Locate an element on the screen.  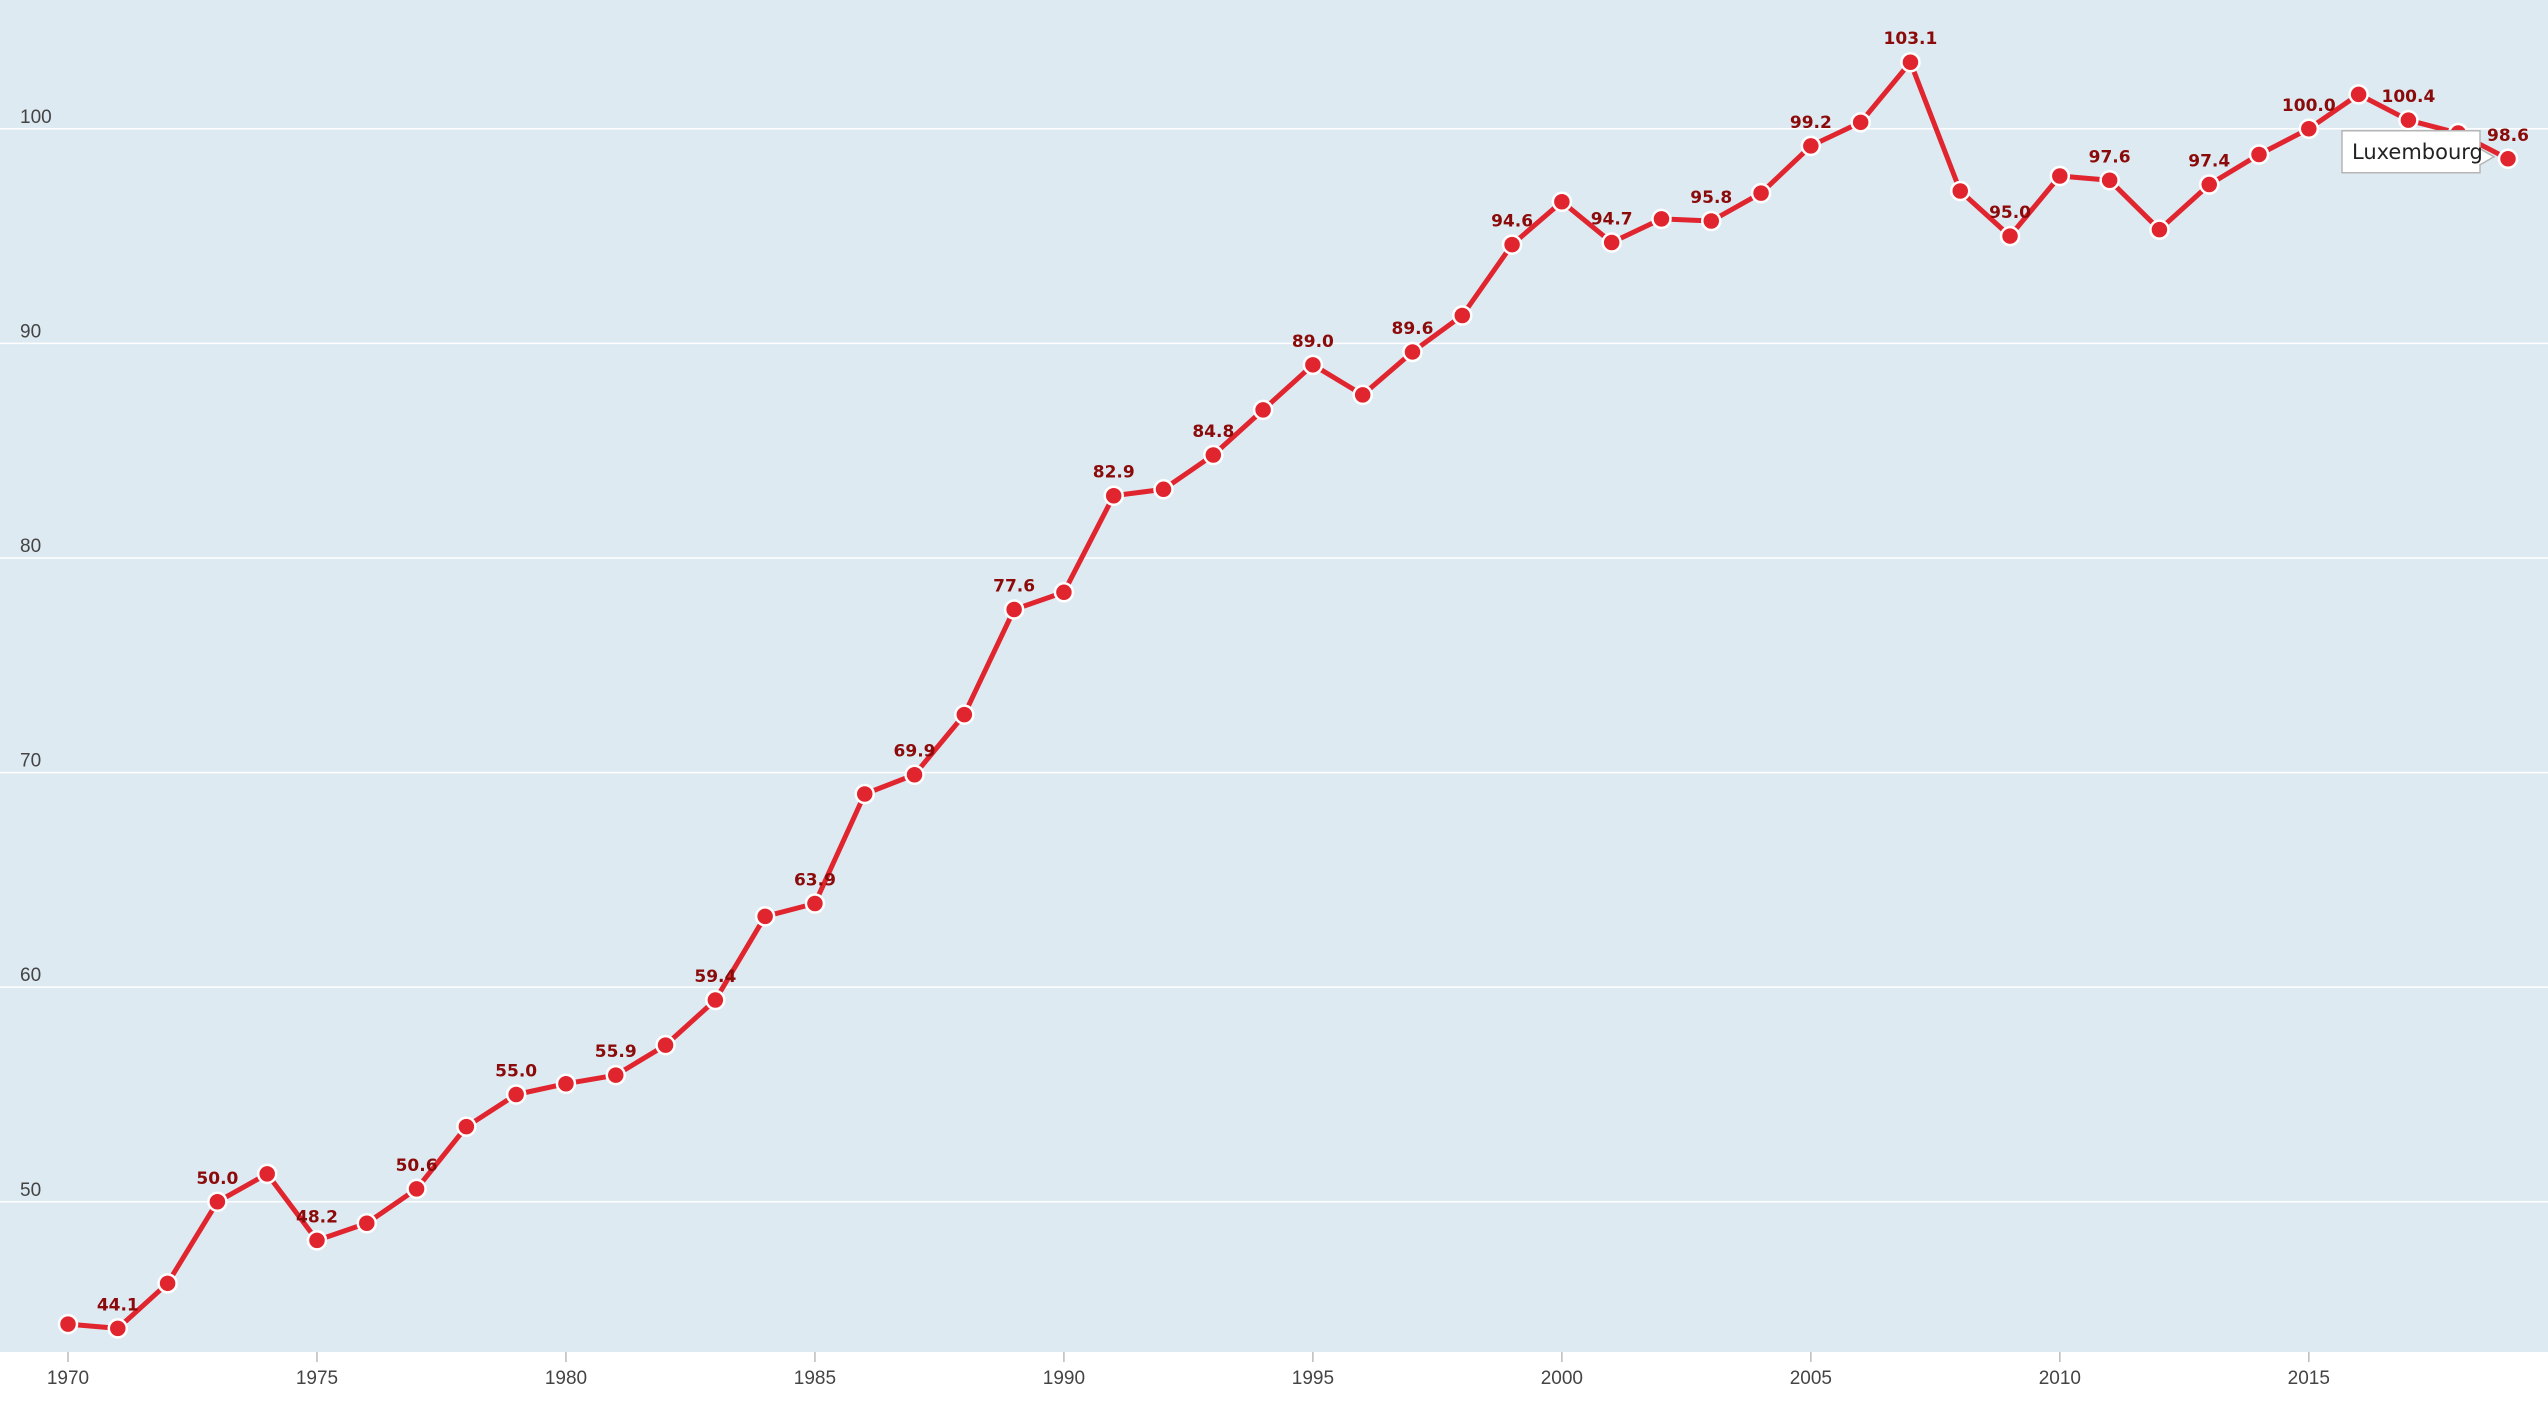
data-label-1983: 59.4 is located at coordinates (715, 977).